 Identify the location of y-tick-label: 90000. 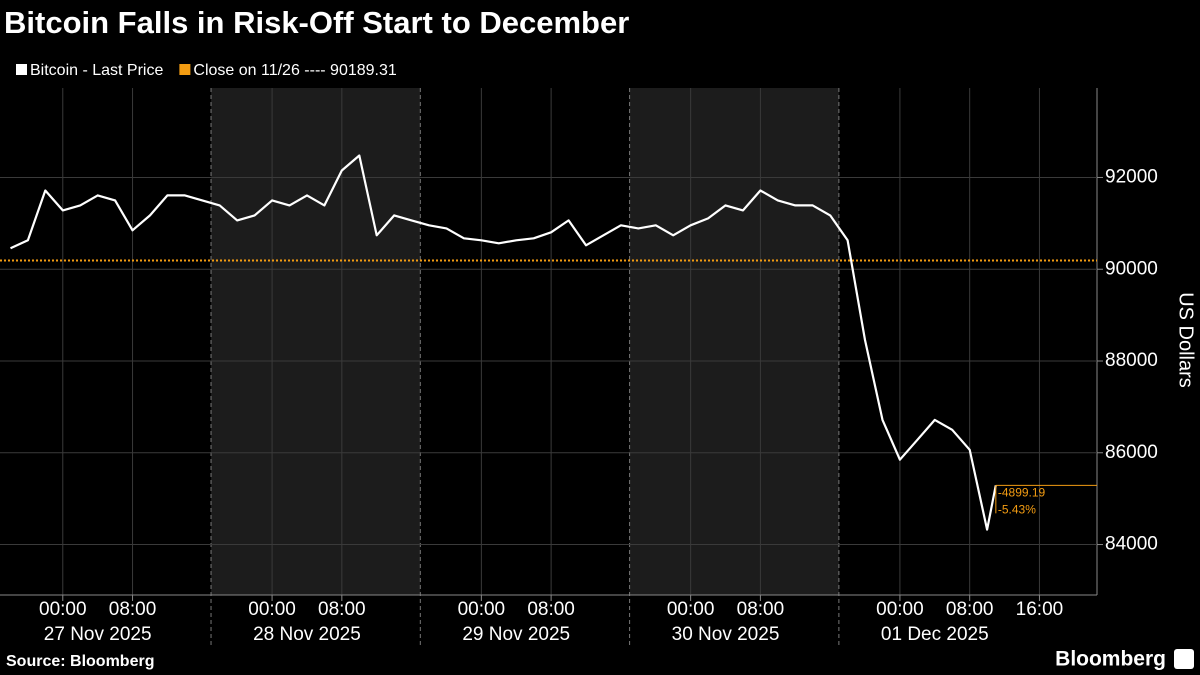
(1131, 268).